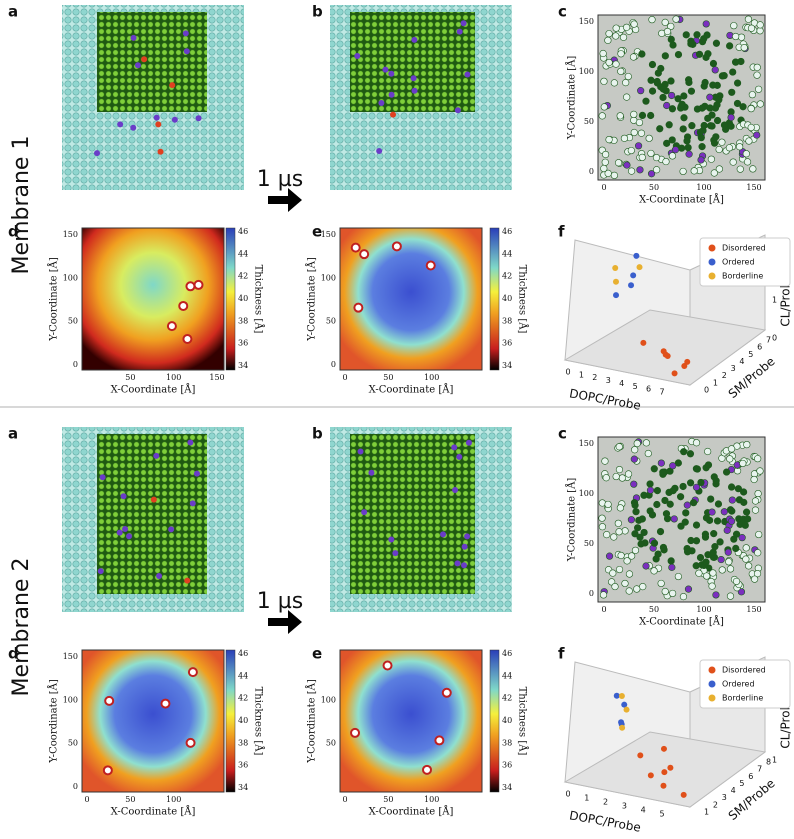  What do you see at coordinates (523, 299) in the screenshot?
I see `colorbar-label: Thickness [Å]` at bounding box center [523, 299].